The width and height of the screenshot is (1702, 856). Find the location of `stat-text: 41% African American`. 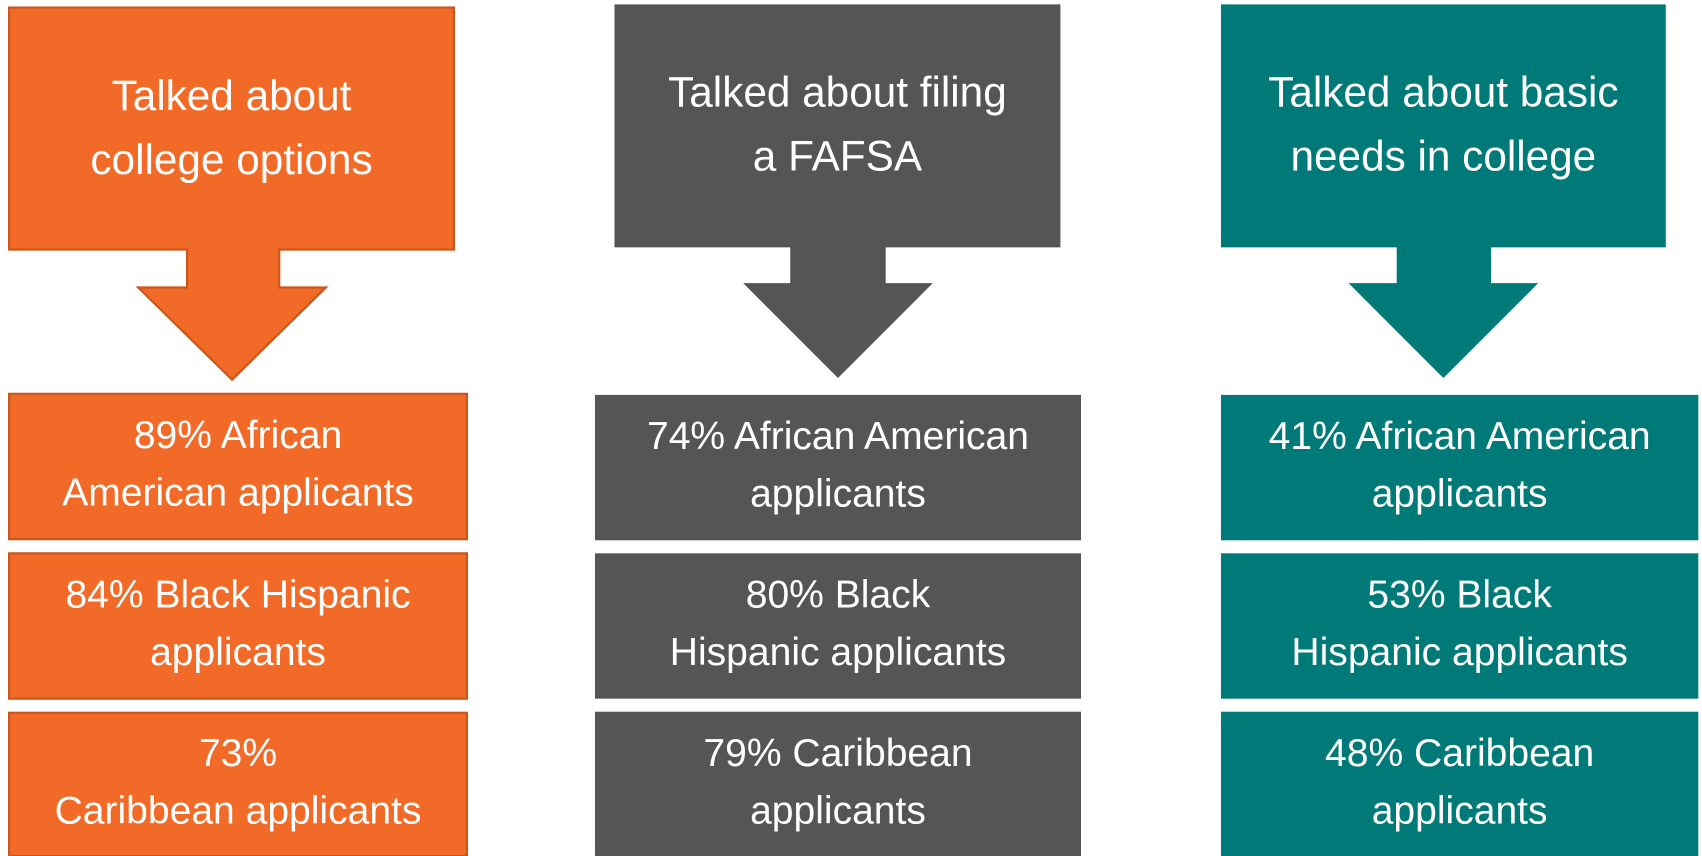

stat-text: 41% African American is located at coordinates (1460, 436).